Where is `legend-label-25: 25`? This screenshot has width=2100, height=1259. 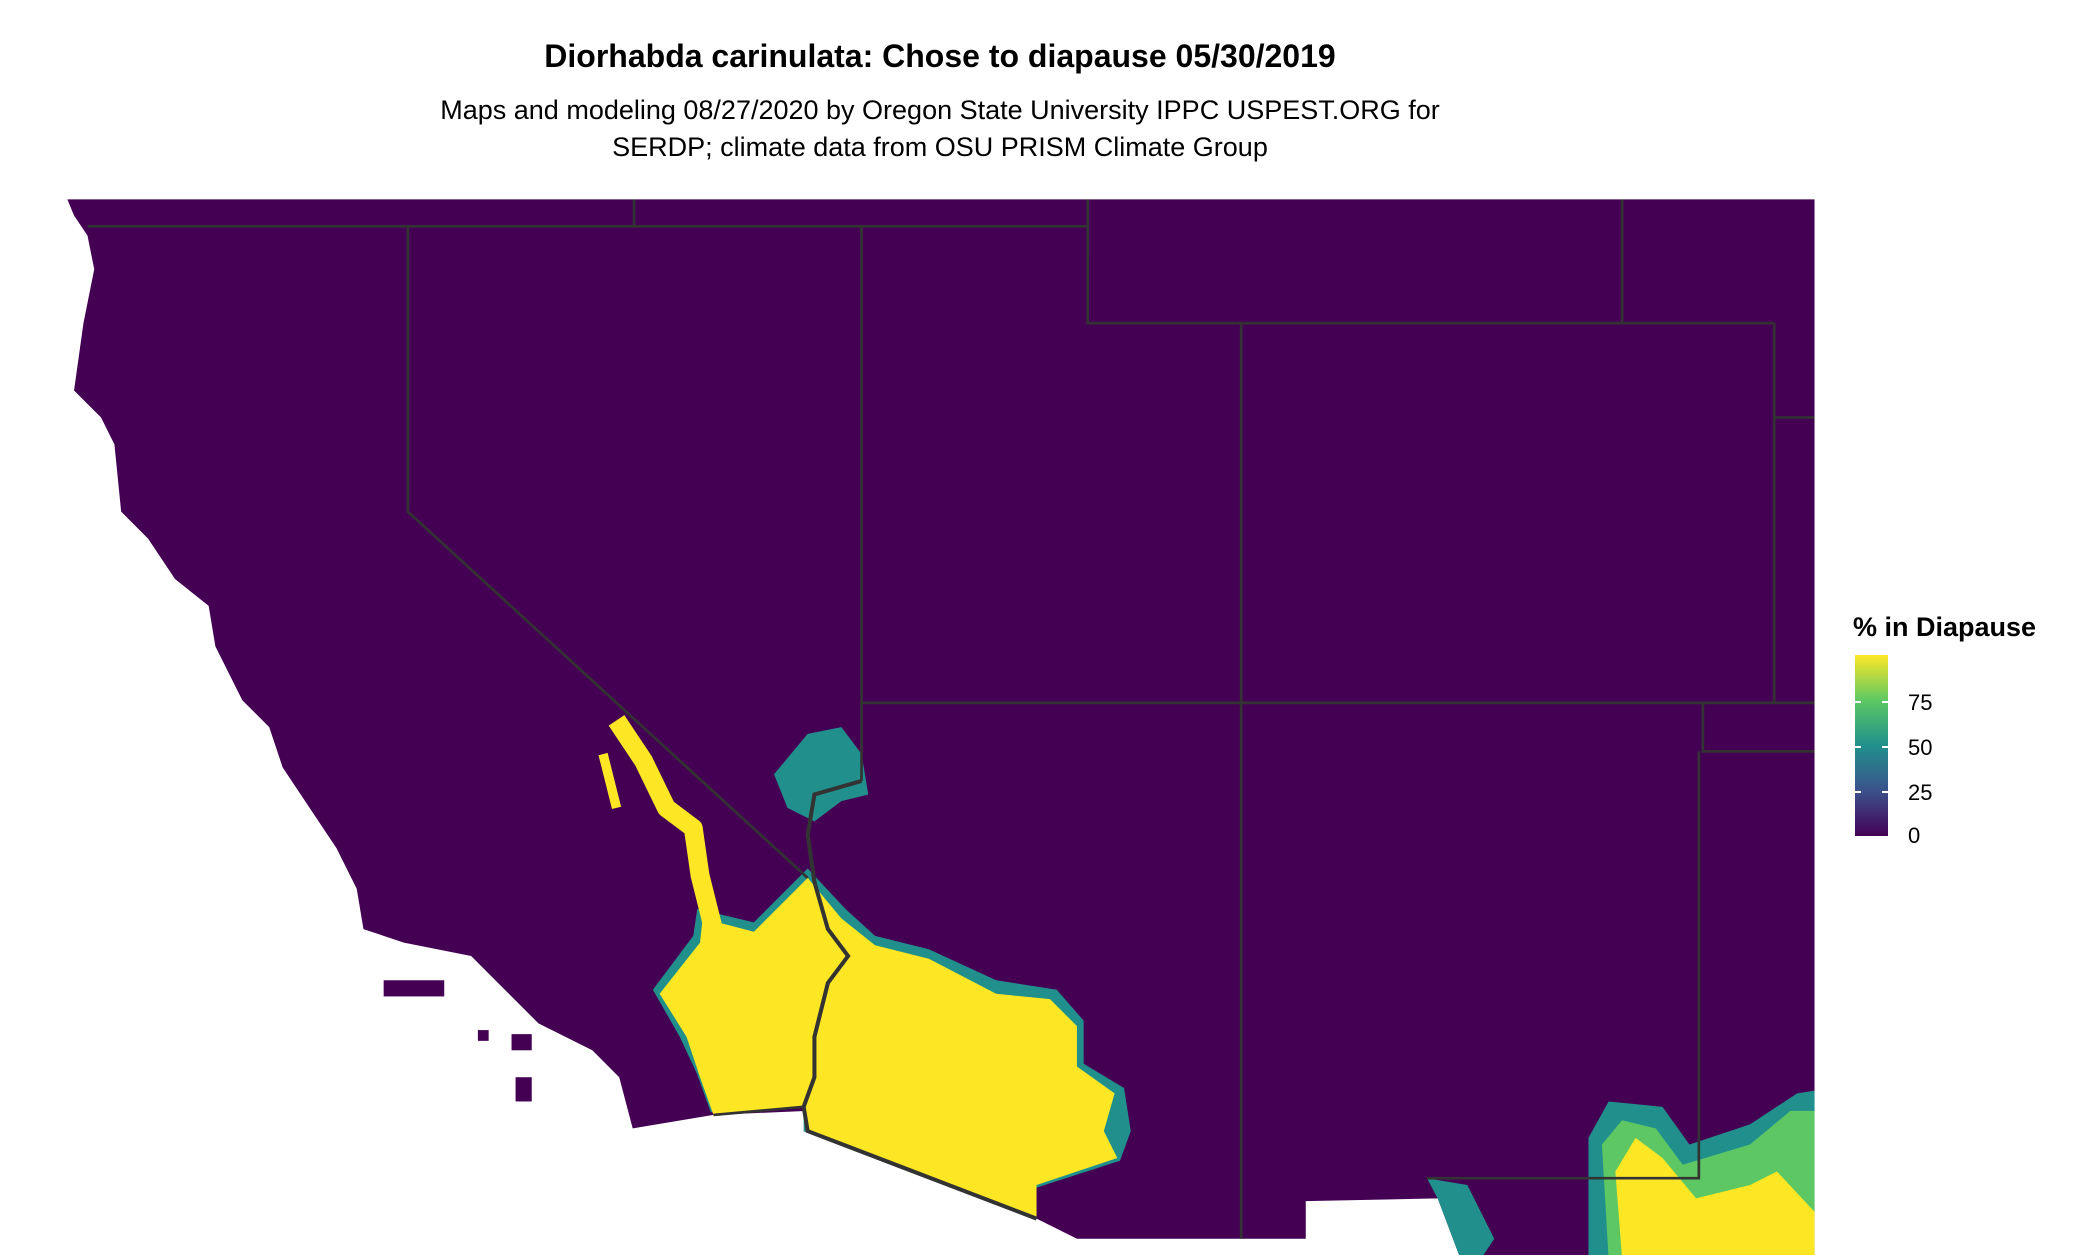 legend-label-25: 25 is located at coordinates (1920, 792).